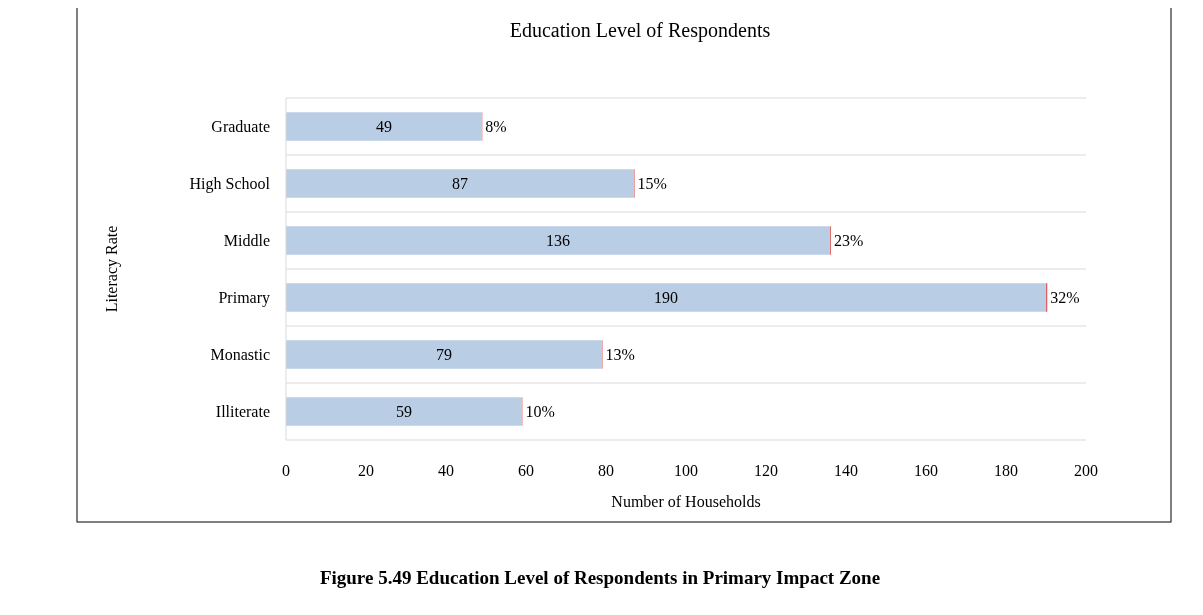  What do you see at coordinates (606, 470) in the screenshot?
I see `x-tick-label: 80` at bounding box center [606, 470].